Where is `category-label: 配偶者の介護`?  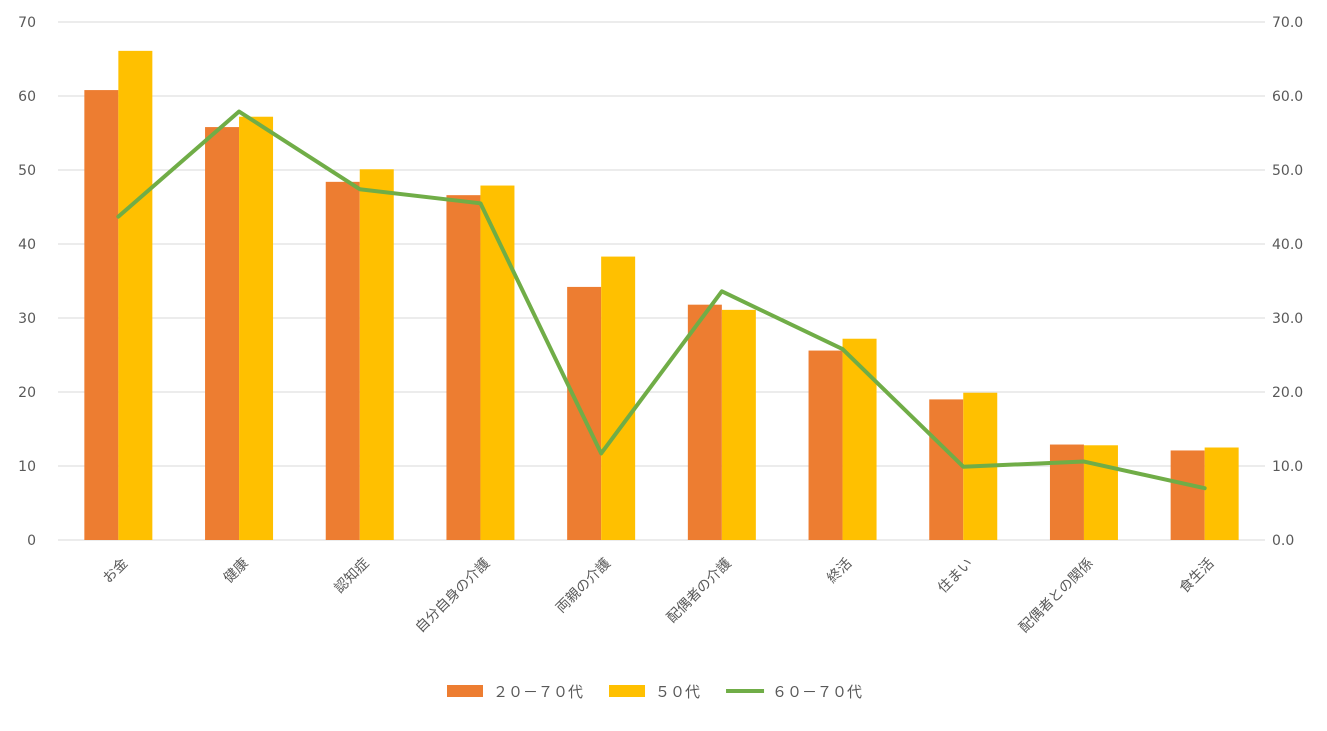 category-label: 配偶者の介護 is located at coordinates (699, 591).